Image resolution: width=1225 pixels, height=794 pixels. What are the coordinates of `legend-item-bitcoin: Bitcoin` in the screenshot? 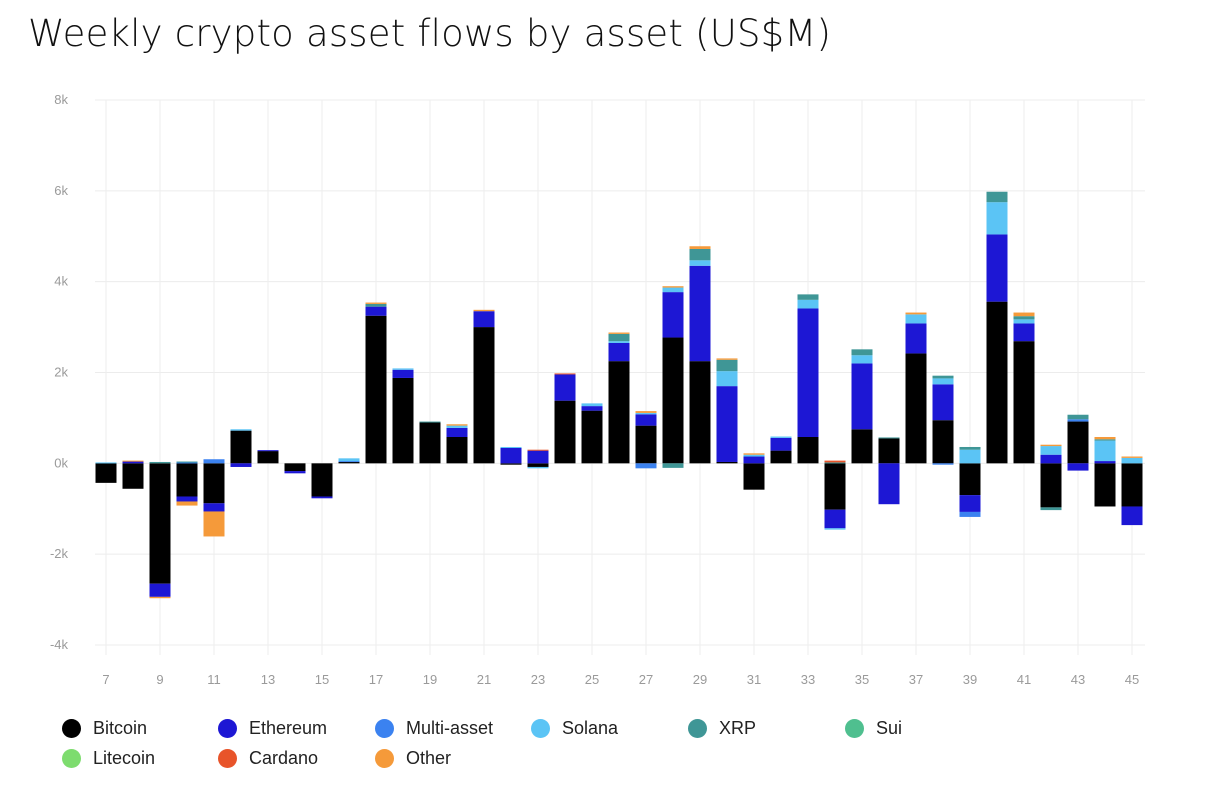 It's located at (104, 728).